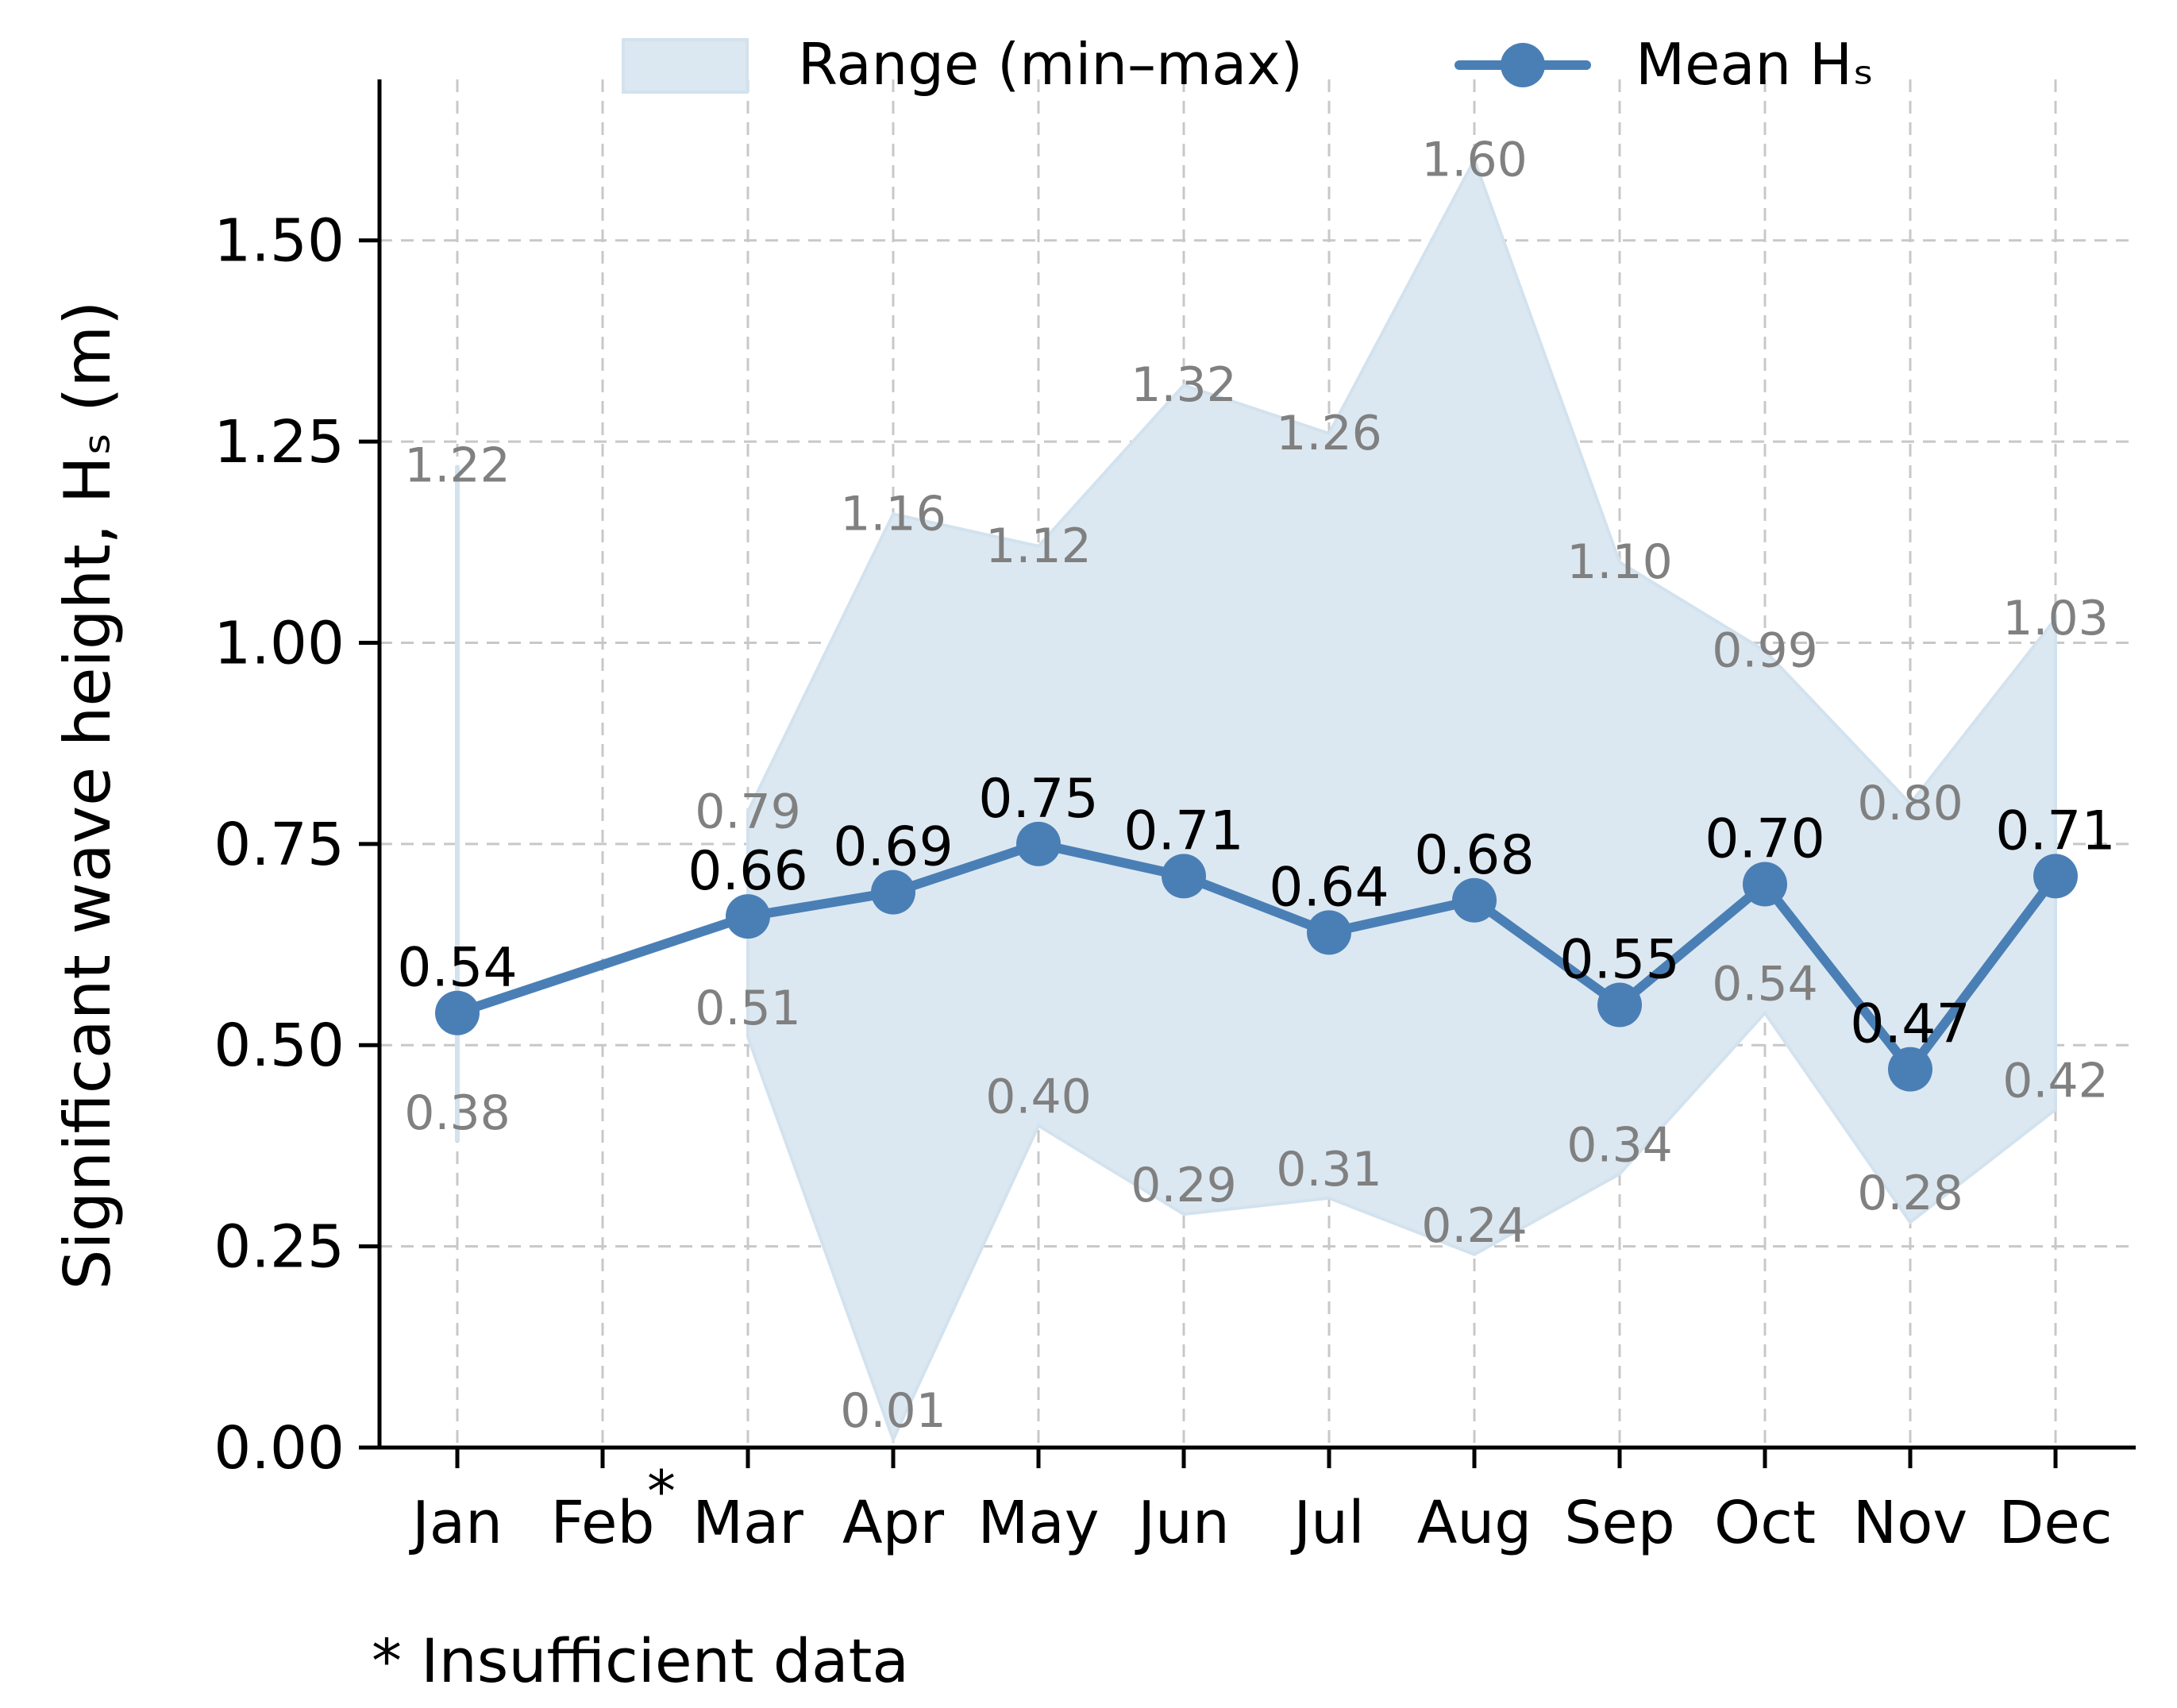 This screenshot has width=2177, height=1708. Describe the element at coordinates (1474, 159) in the screenshot. I see `max-value-label: 1.60` at that location.